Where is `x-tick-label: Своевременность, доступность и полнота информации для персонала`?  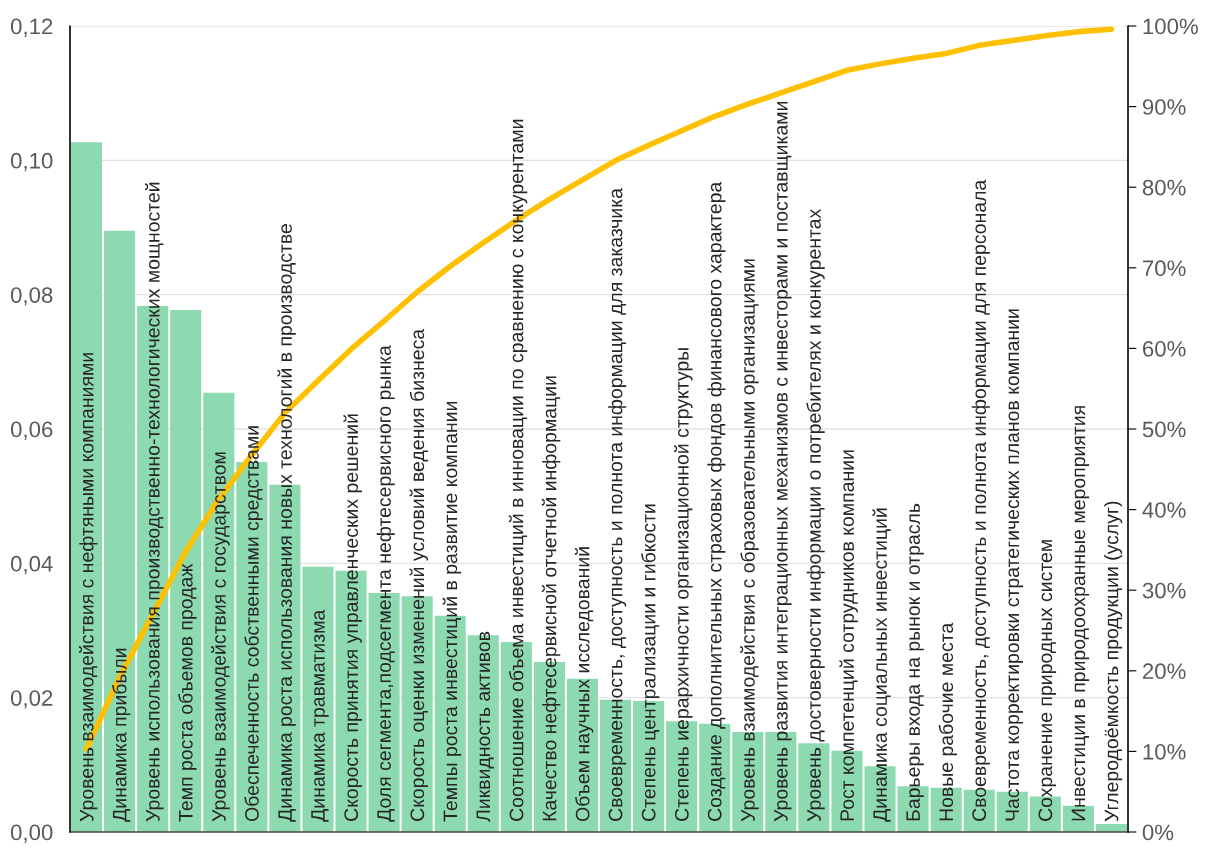 x-tick-label: Своевременность, доступность и полнота информации для персонала is located at coordinates (980, 500).